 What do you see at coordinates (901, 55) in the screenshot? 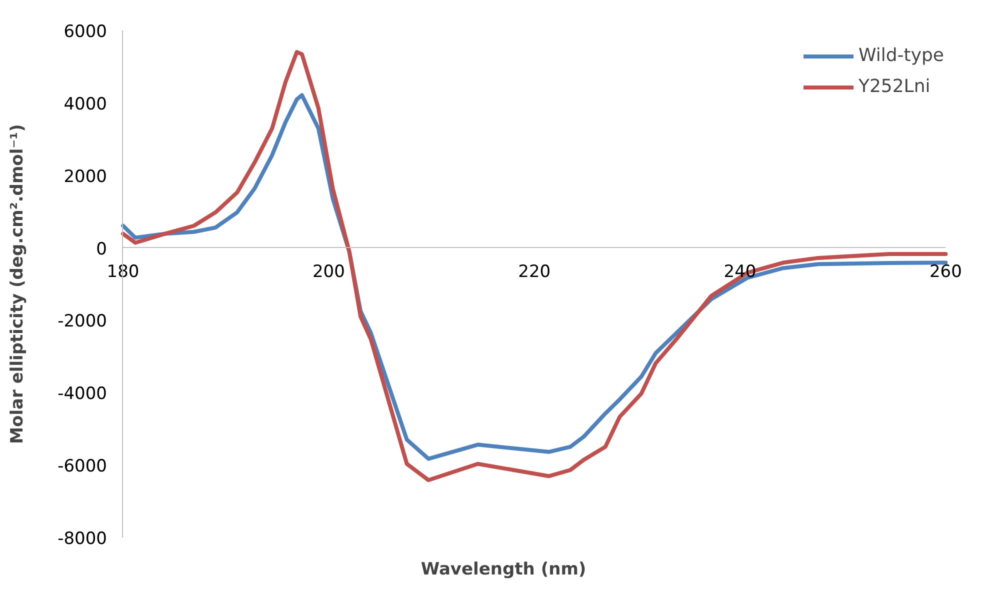
I see `legend-label: Wild-type` at bounding box center [901, 55].